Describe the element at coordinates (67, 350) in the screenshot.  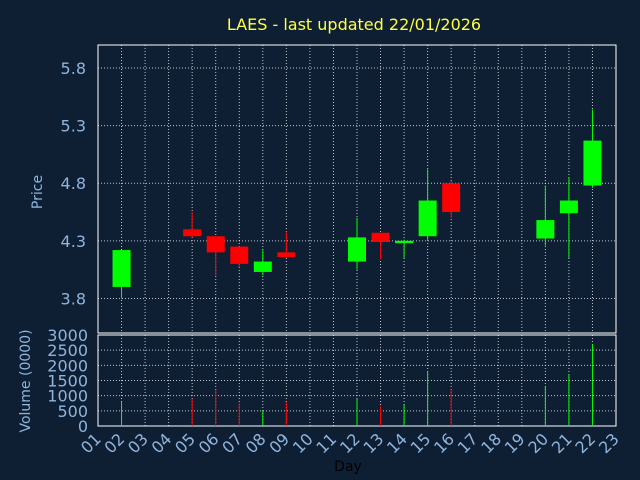
I see `volume-tick-label: 2500` at that location.